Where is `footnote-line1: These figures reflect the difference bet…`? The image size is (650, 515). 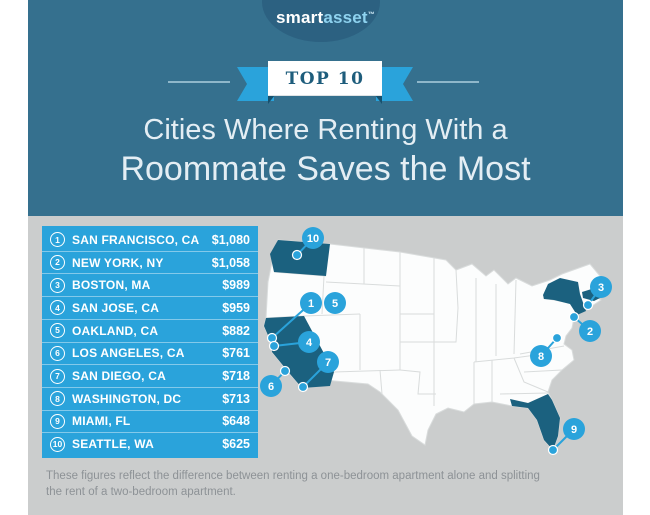 footnote-line1: These figures reflect the difference bet… is located at coordinates (293, 476).